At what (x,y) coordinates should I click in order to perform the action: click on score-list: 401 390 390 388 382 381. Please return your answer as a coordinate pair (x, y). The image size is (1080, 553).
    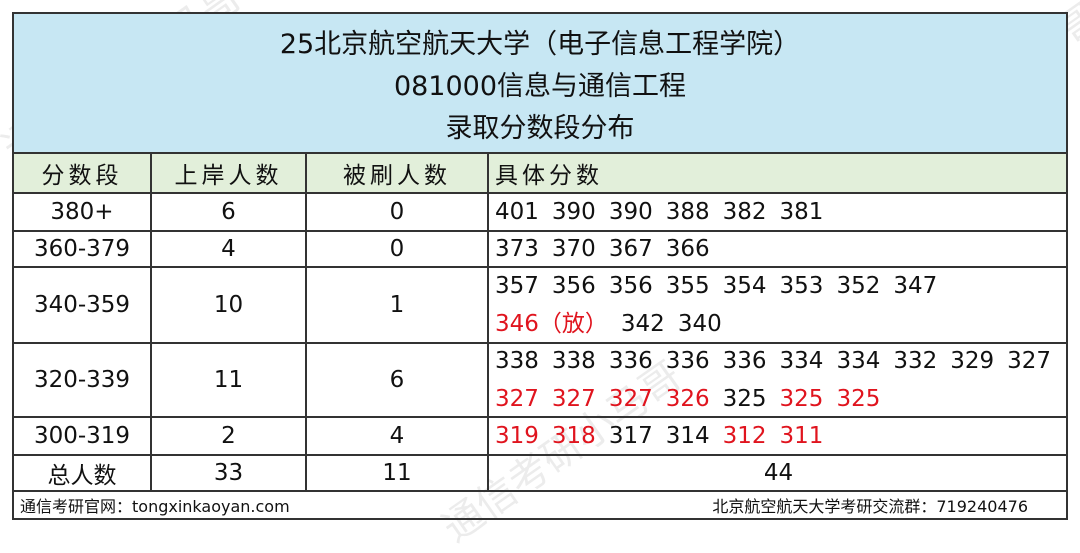
    Looking at the image, I should click on (778, 212).